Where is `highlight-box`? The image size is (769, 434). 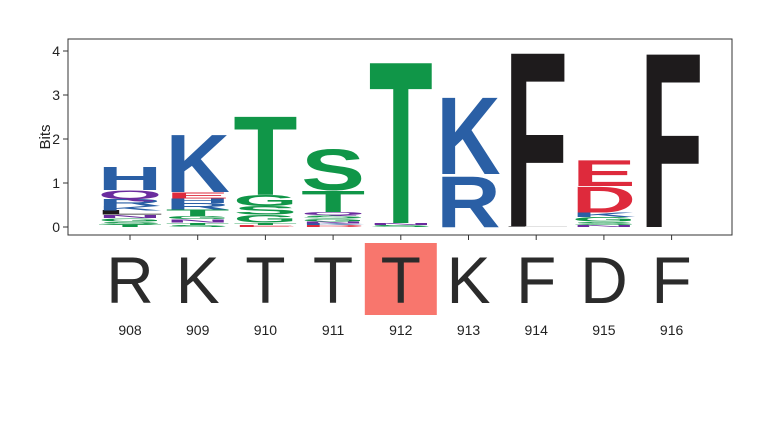
highlight-box is located at coordinates (400, 279).